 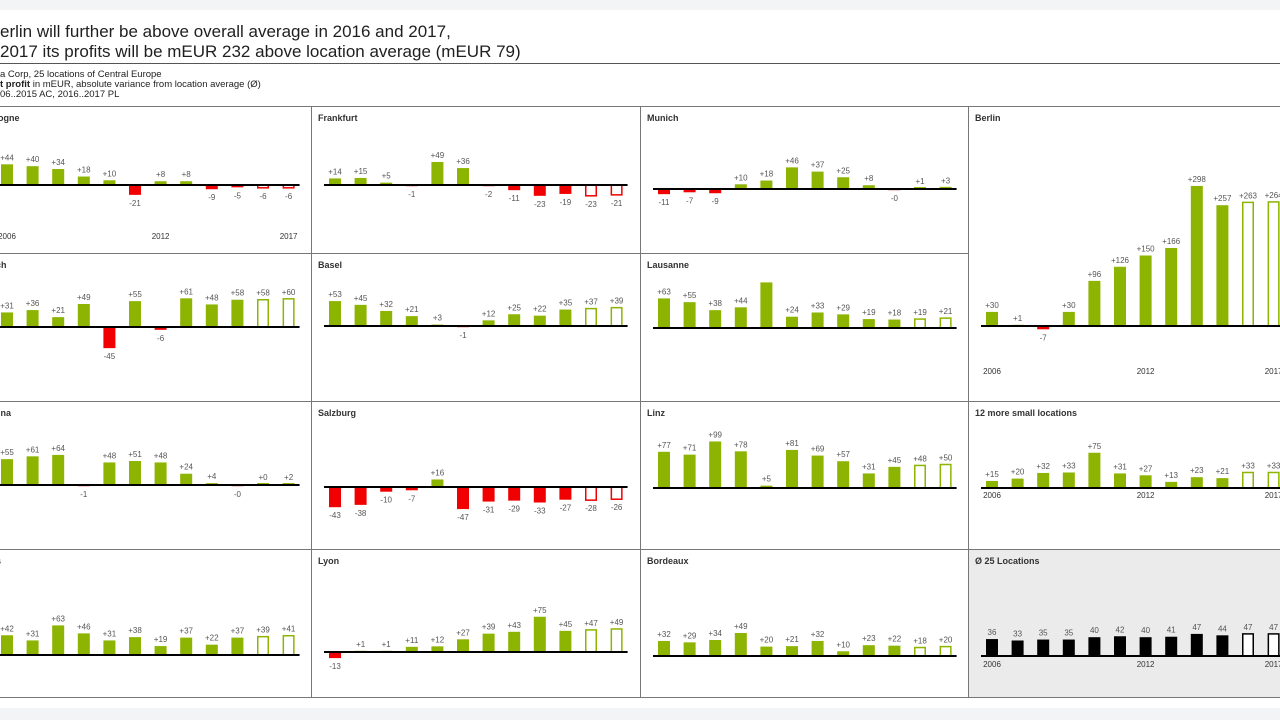 What do you see at coordinates (238, 195) in the screenshot?
I see `data-label: -5` at bounding box center [238, 195].